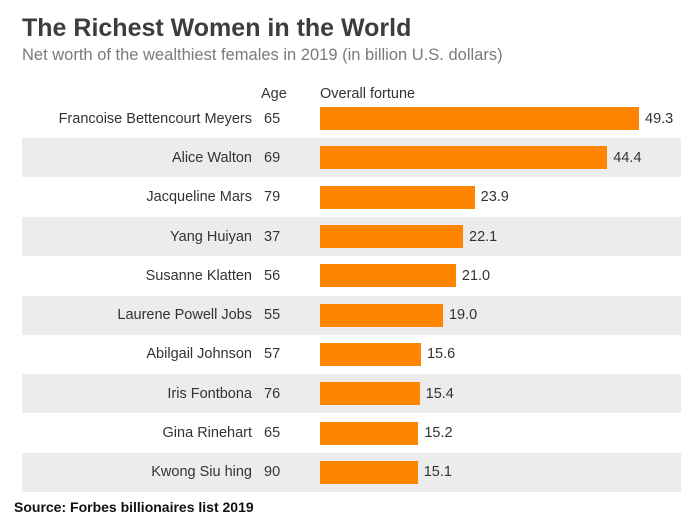 The image size is (700, 520). Describe the element at coordinates (199, 354) in the screenshot. I see `category-label: Abilgail Johnson` at that location.